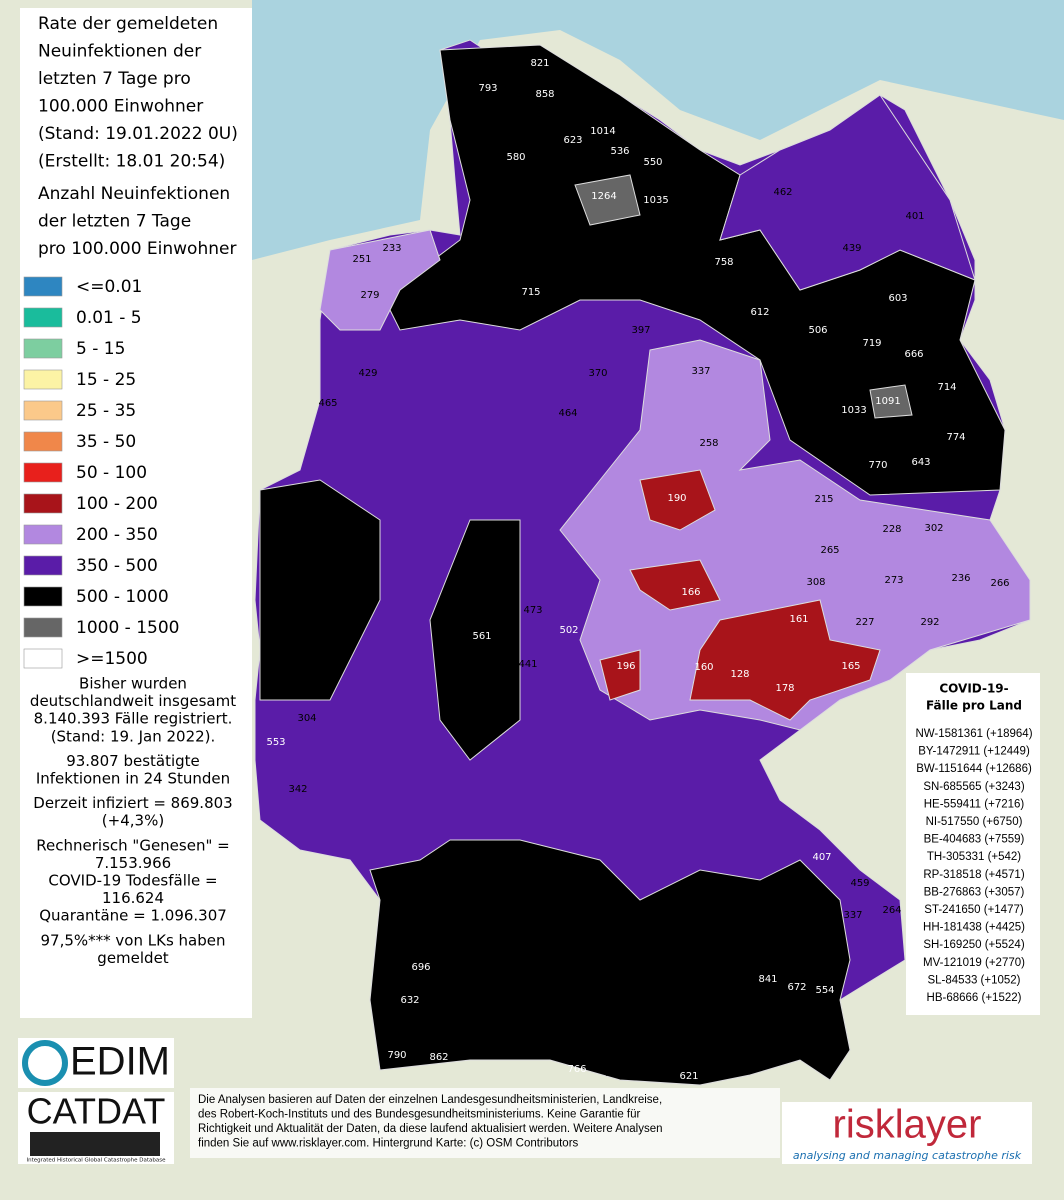  Describe the element at coordinates (864, 622) in the screenshot. I see `district-label: 227` at that location.